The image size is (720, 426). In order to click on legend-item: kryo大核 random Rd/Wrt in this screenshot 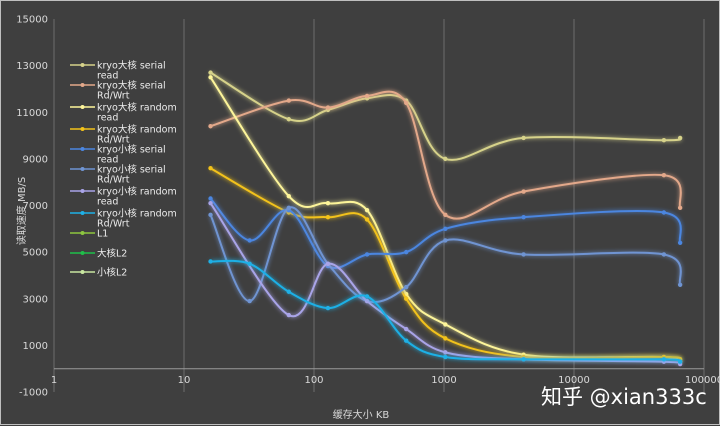, I will do `click(123, 135)`.